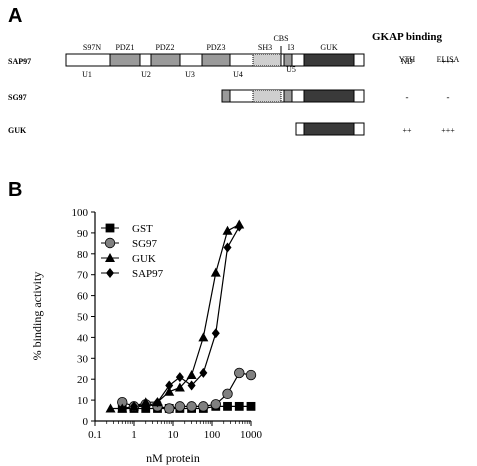 This screenshot has height=466, width=477. What do you see at coordinates (83, 255) in the screenshot?
I see `y-tick-label: 80` at bounding box center [83, 255].